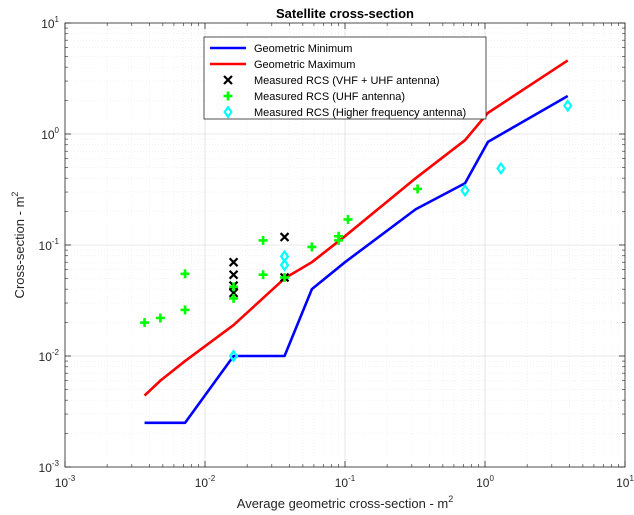 The width and height of the screenshot is (634, 515). Describe the element at coordinates (631, 478) in the screenshot. I see `x-tick-label-exp: 1` at that location.